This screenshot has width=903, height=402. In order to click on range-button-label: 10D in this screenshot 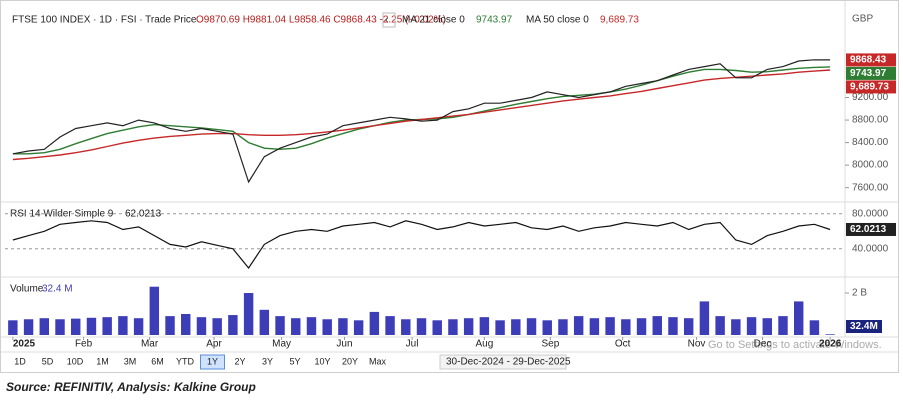, I will do `click(75, 361)`.